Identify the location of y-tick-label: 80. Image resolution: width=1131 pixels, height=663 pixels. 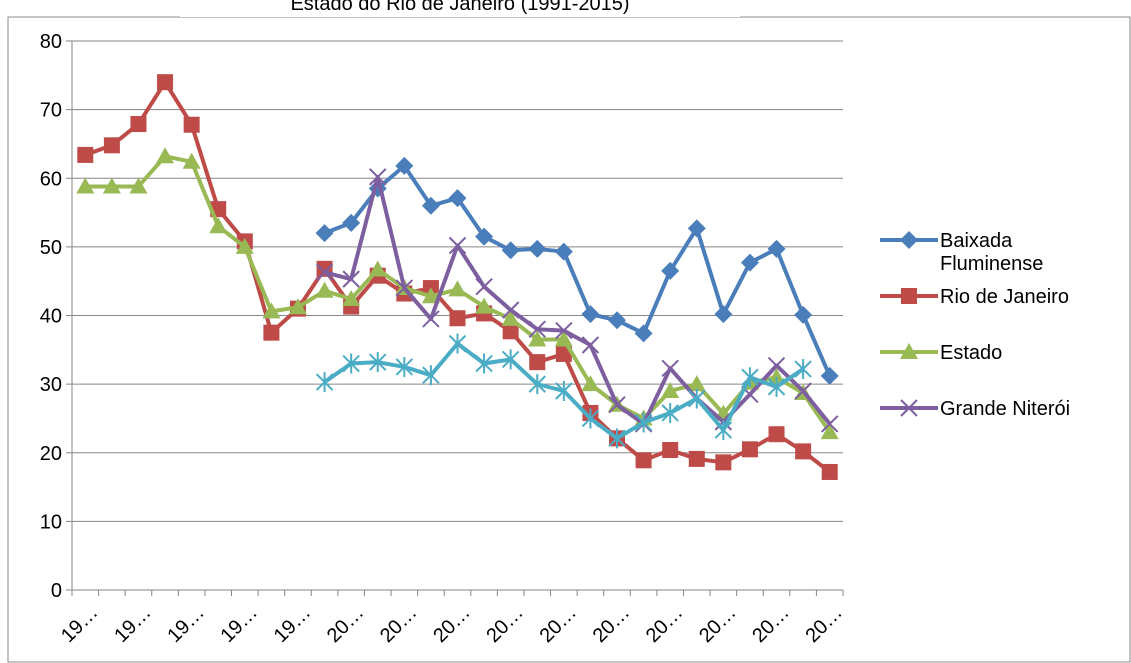
(51, 42).